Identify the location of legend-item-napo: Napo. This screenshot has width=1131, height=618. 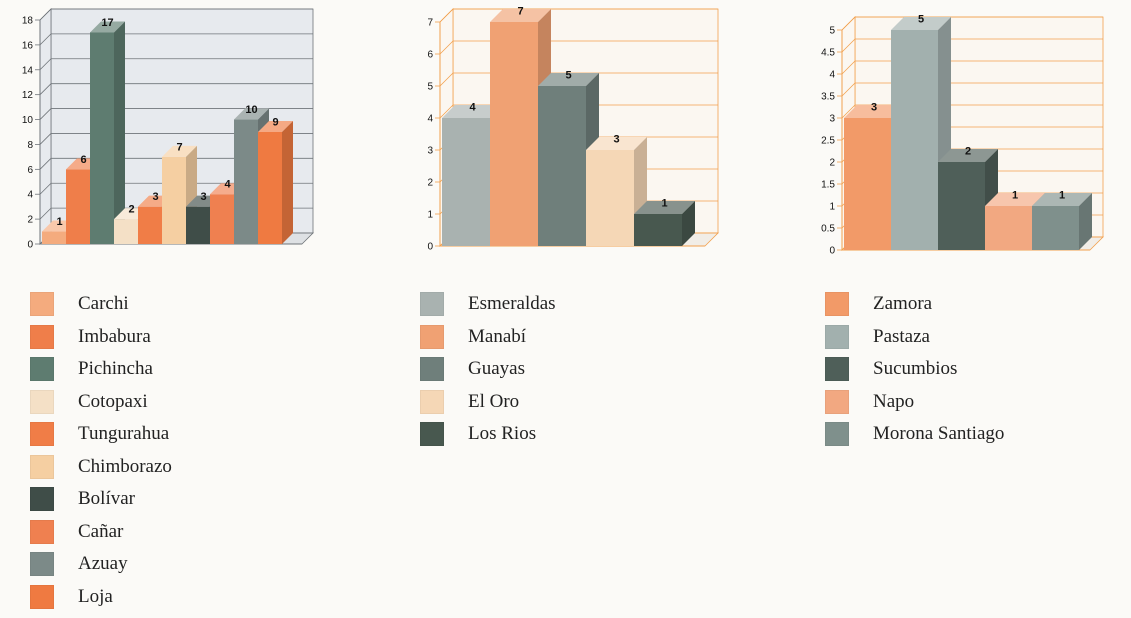
(869, 402).